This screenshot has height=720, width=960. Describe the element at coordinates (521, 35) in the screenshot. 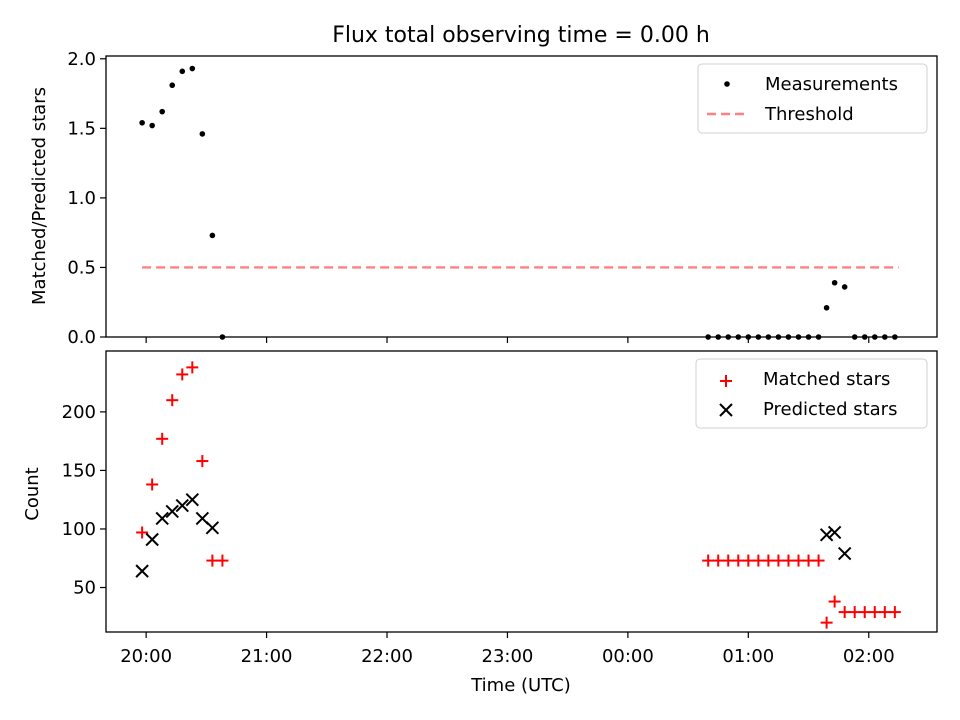

I see `chart-title: Flux total observing time = 0.00 h` at that location.